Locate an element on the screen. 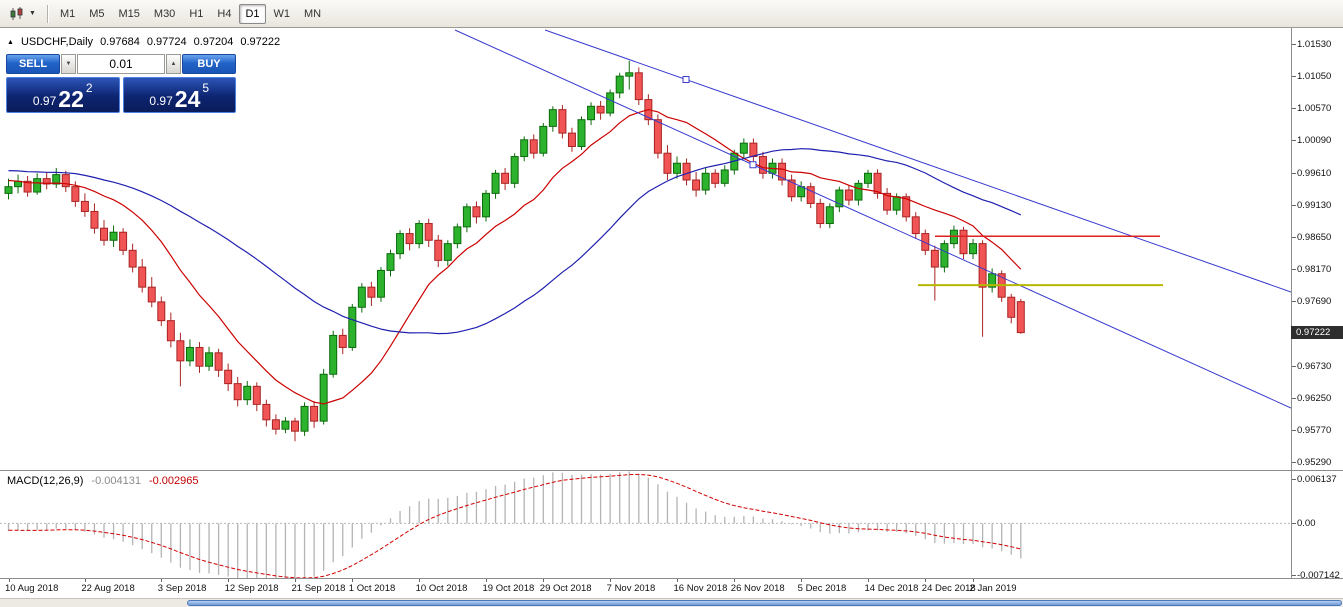 The width and height of the screenshot is (1343, 607). time-axis-label: 14 Dec 2018 is located at coordinates (891, 588).